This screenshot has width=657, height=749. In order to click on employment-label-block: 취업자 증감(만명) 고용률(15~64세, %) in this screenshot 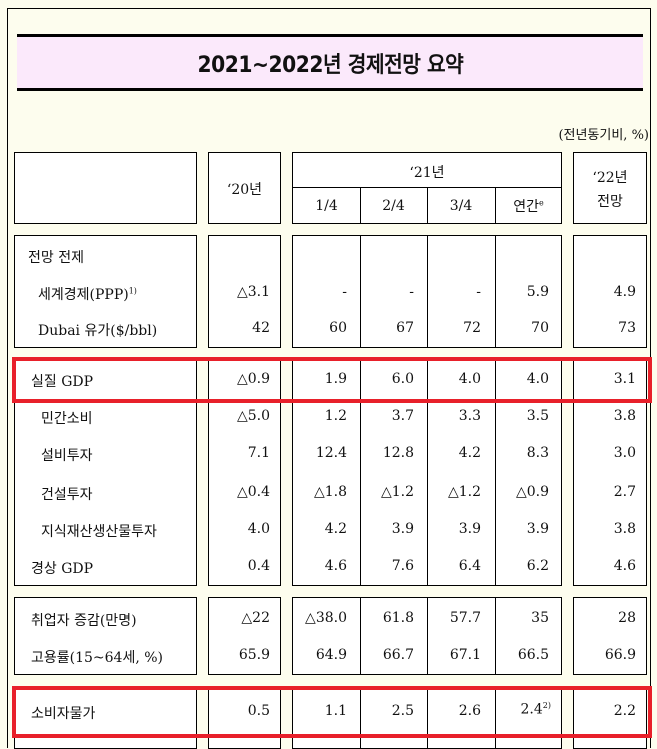, I will do `click(105, 636)`.